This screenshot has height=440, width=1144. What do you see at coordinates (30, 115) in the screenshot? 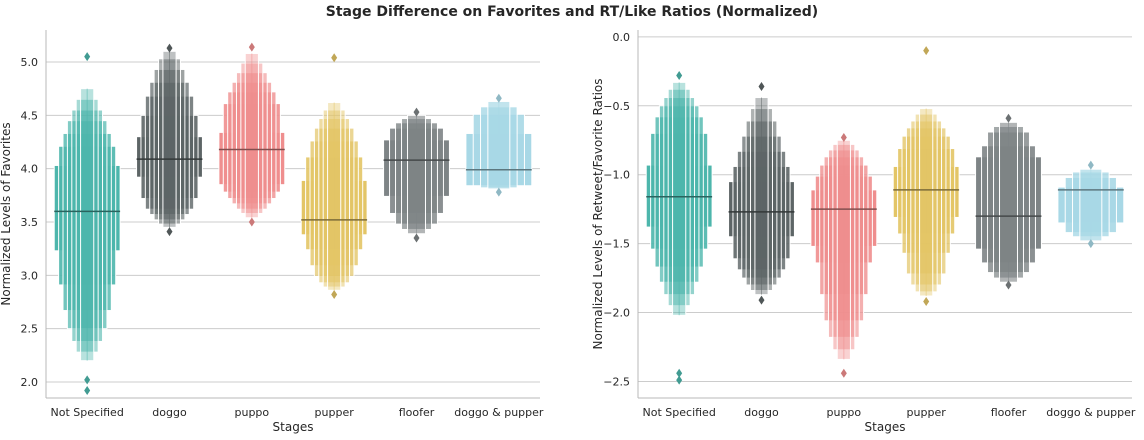
I see `y-tick-label: 4.5` at bounding box center [30, 115].